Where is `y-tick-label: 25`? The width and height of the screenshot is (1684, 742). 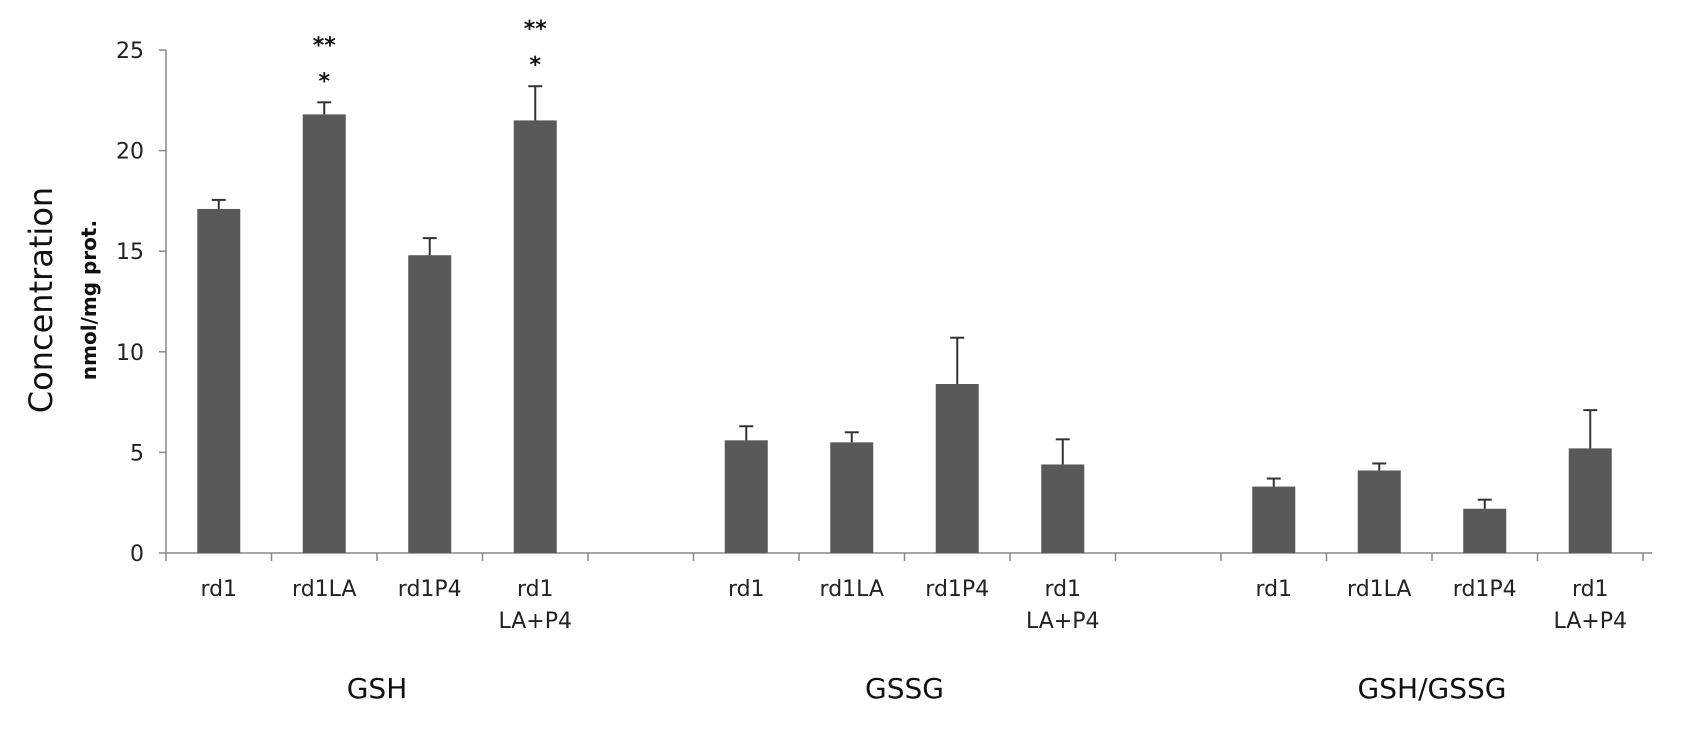 y-tick-label: 25 is located at coordinates (130, 51).